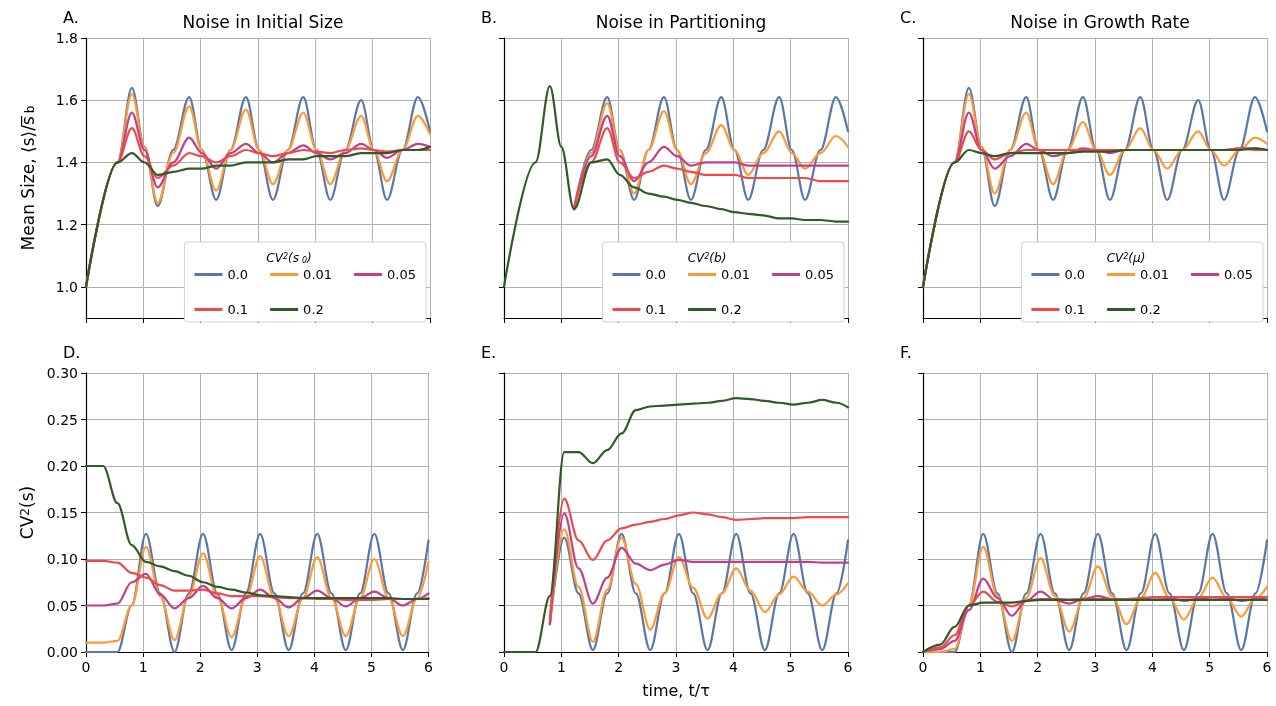  I want to click on y-tick-label: 1.0, so click(66, 286).